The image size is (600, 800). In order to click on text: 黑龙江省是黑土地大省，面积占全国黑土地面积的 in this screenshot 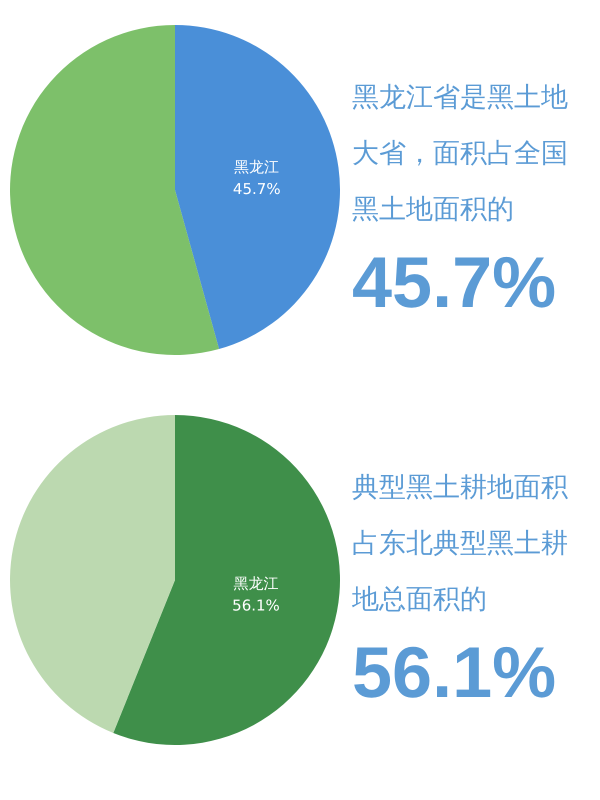, I will do `click(460, 154)`.